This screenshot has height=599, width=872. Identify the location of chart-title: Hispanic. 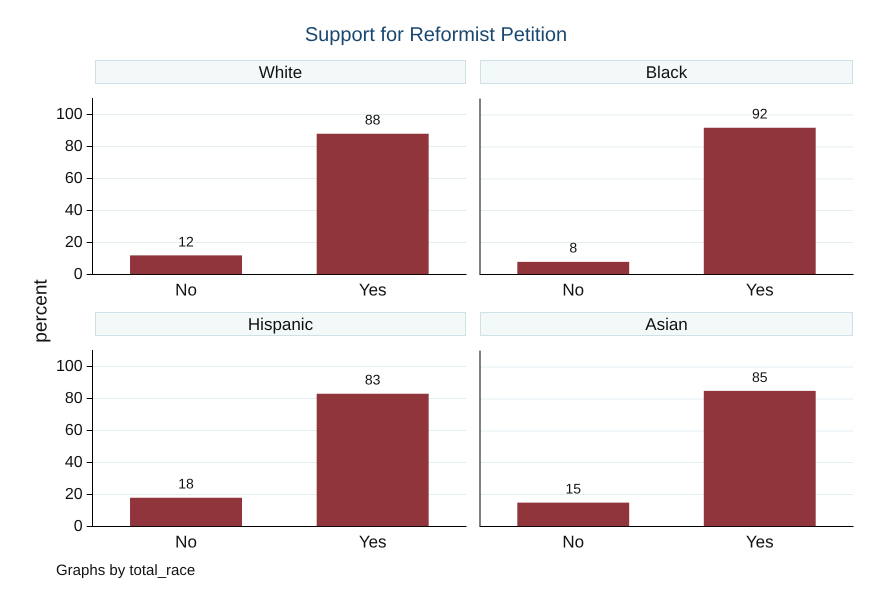
(280, 324).